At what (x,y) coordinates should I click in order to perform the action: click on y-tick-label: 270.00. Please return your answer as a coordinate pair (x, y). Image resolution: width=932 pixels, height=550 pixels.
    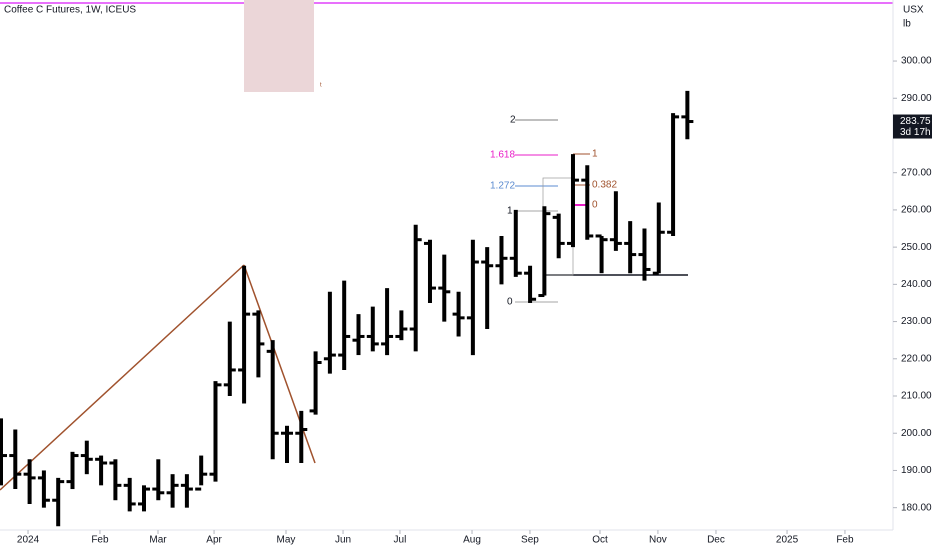
    Looking at the image, I should click on (916, 172).